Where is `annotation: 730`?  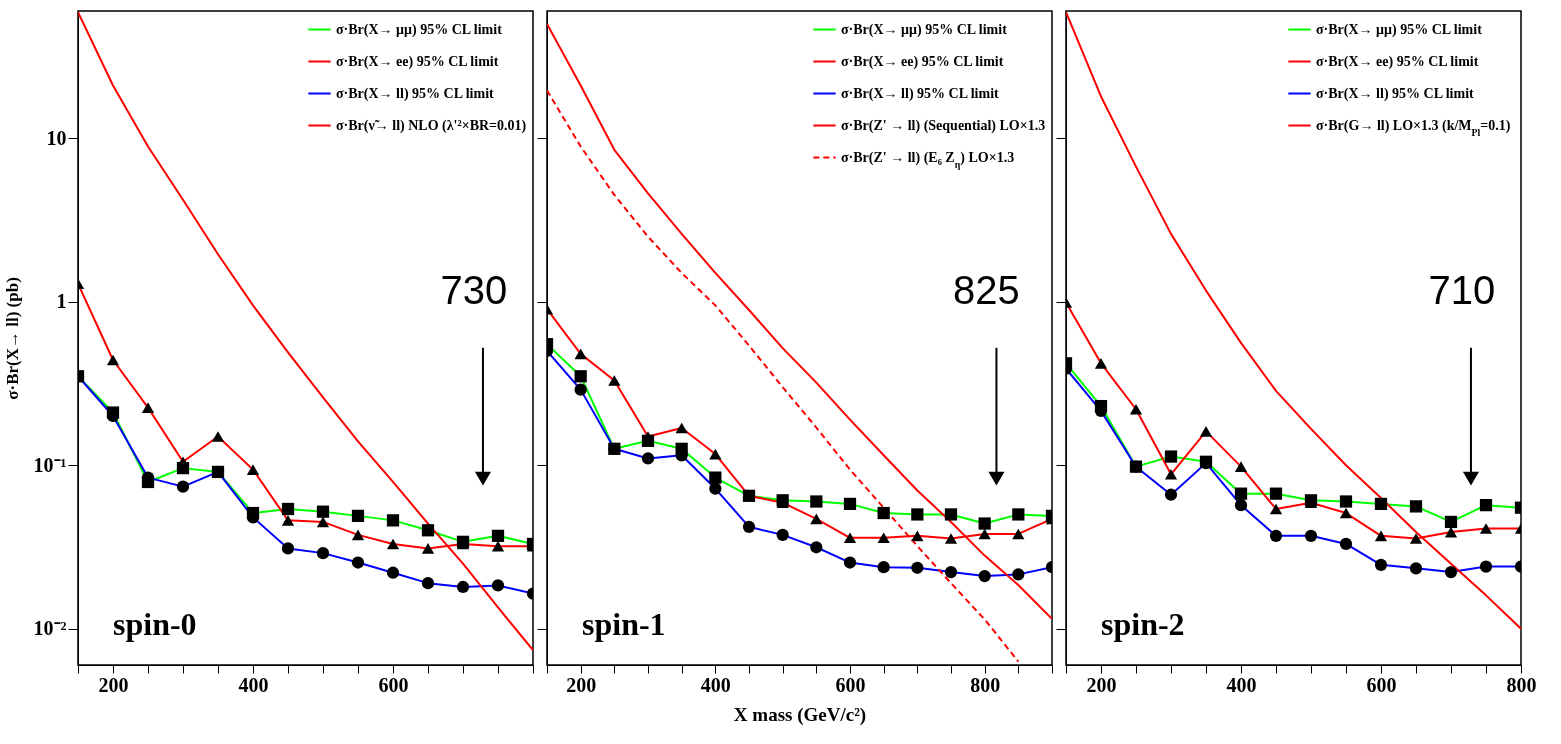 annotation: 730 is located at coordinates (474, 290).